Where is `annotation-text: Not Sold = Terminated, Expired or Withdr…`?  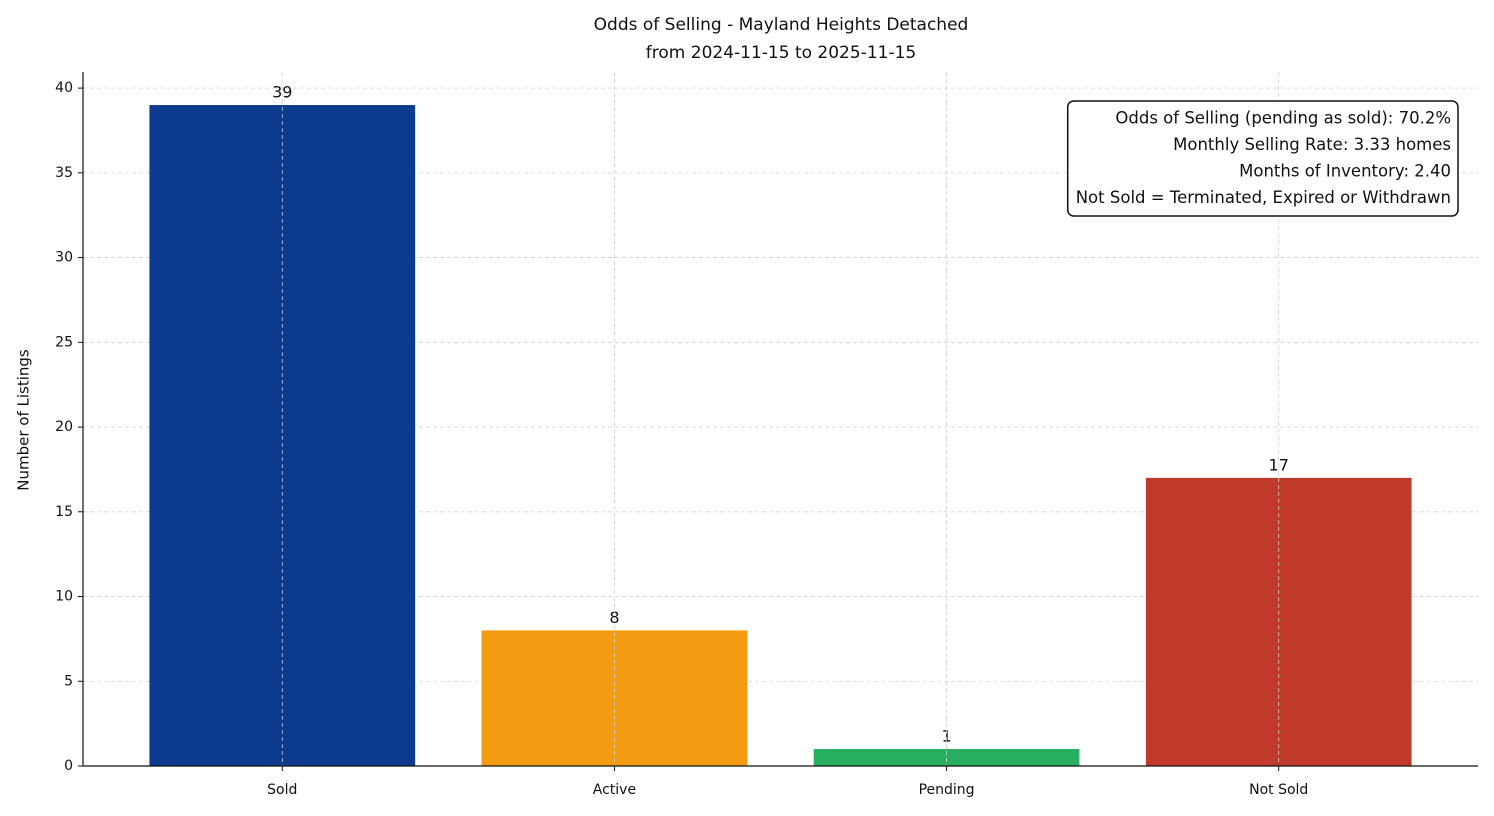 annotation-text: Not Sold = Terminated, Expired or Withdr… is located at coordinates (1263, 197).